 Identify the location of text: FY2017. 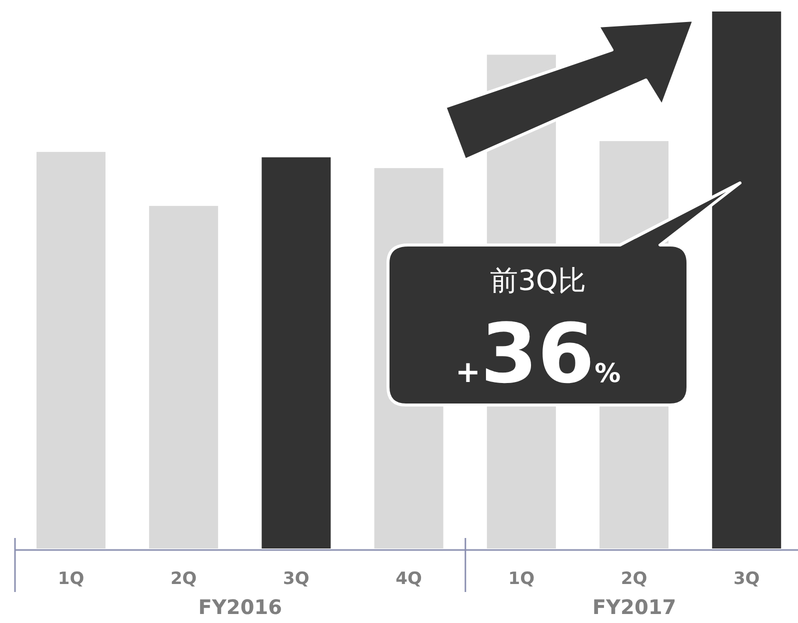
(634, 607).